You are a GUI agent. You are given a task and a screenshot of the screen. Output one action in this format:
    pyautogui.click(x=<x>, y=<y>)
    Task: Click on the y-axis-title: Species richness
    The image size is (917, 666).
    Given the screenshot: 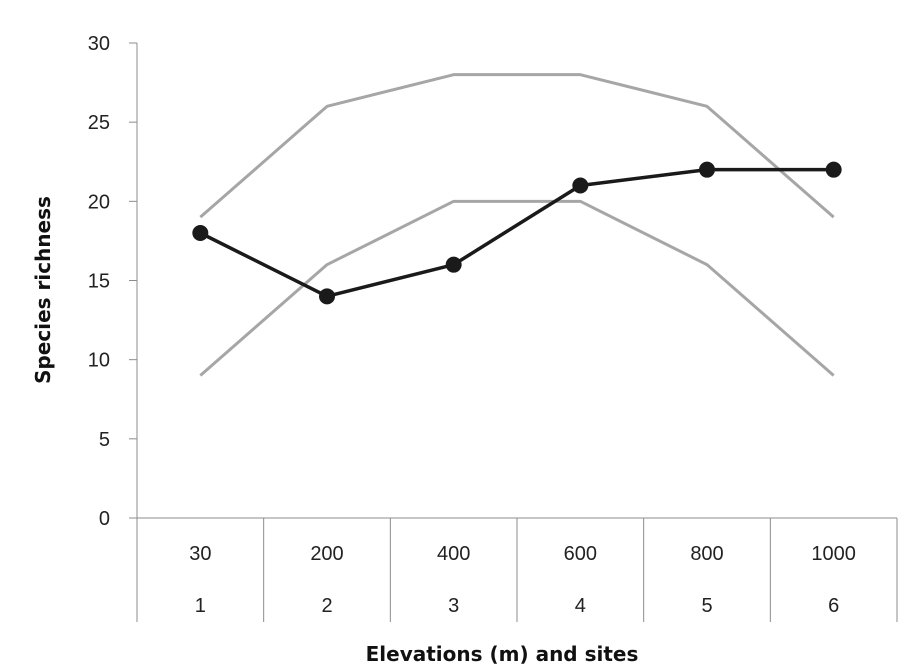 What is the action you would take?
    pyautogui.click(x=43, y=290)
    